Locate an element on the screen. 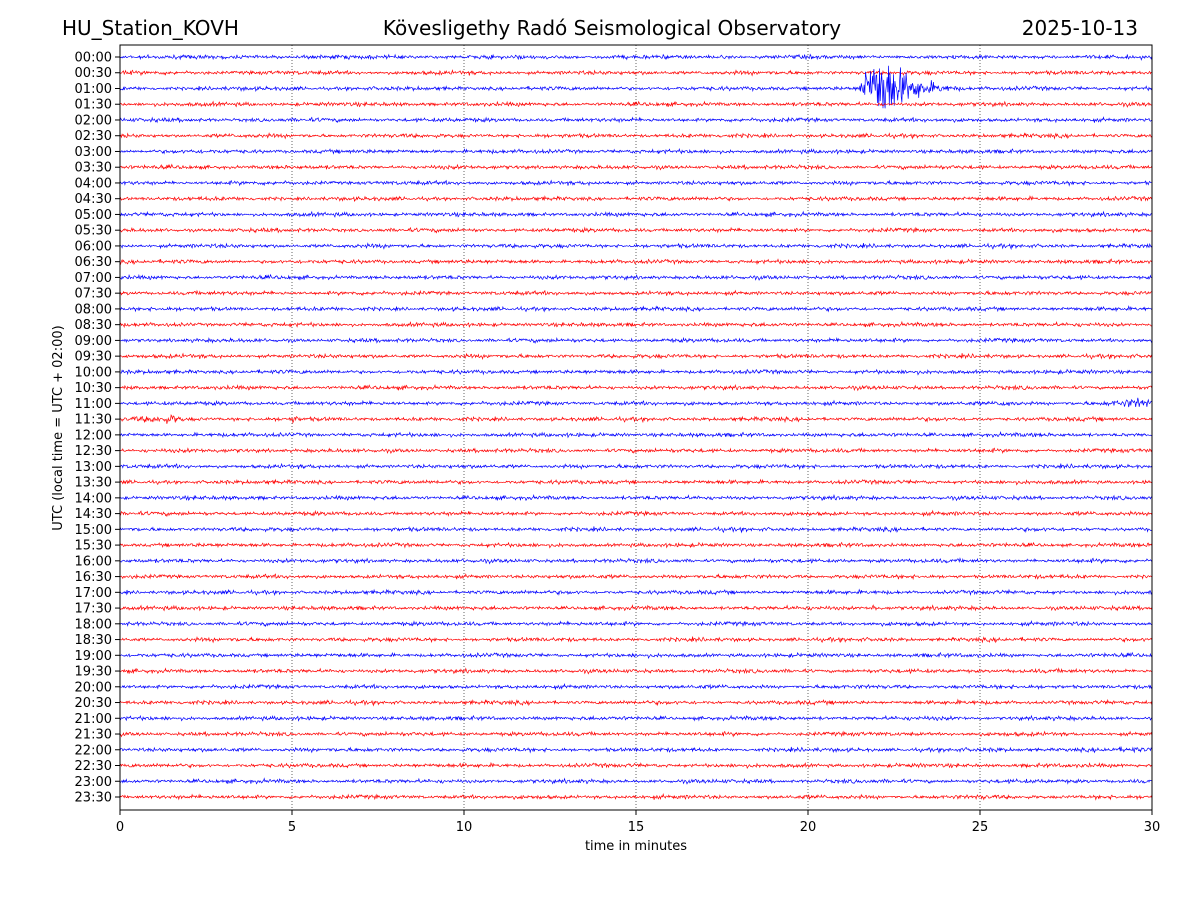  trace-2000 is located at coordinates (636, 686).